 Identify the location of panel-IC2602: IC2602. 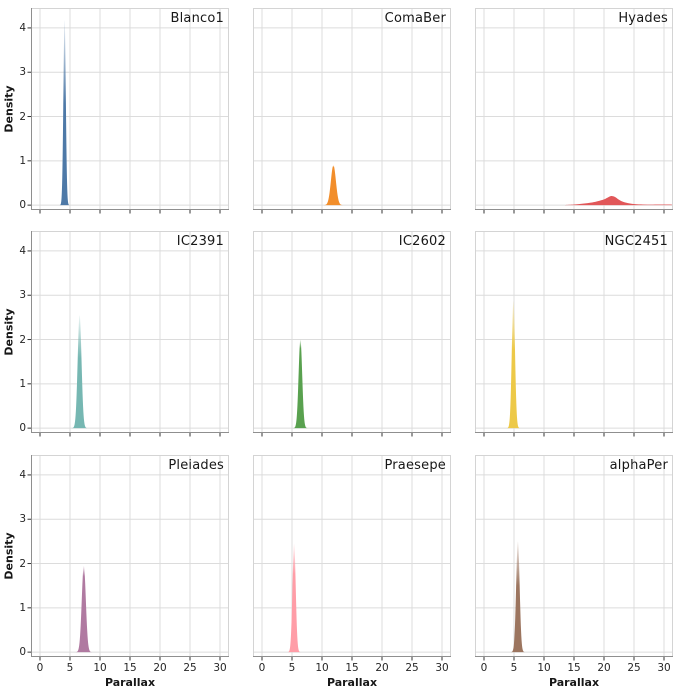
(352, 334).